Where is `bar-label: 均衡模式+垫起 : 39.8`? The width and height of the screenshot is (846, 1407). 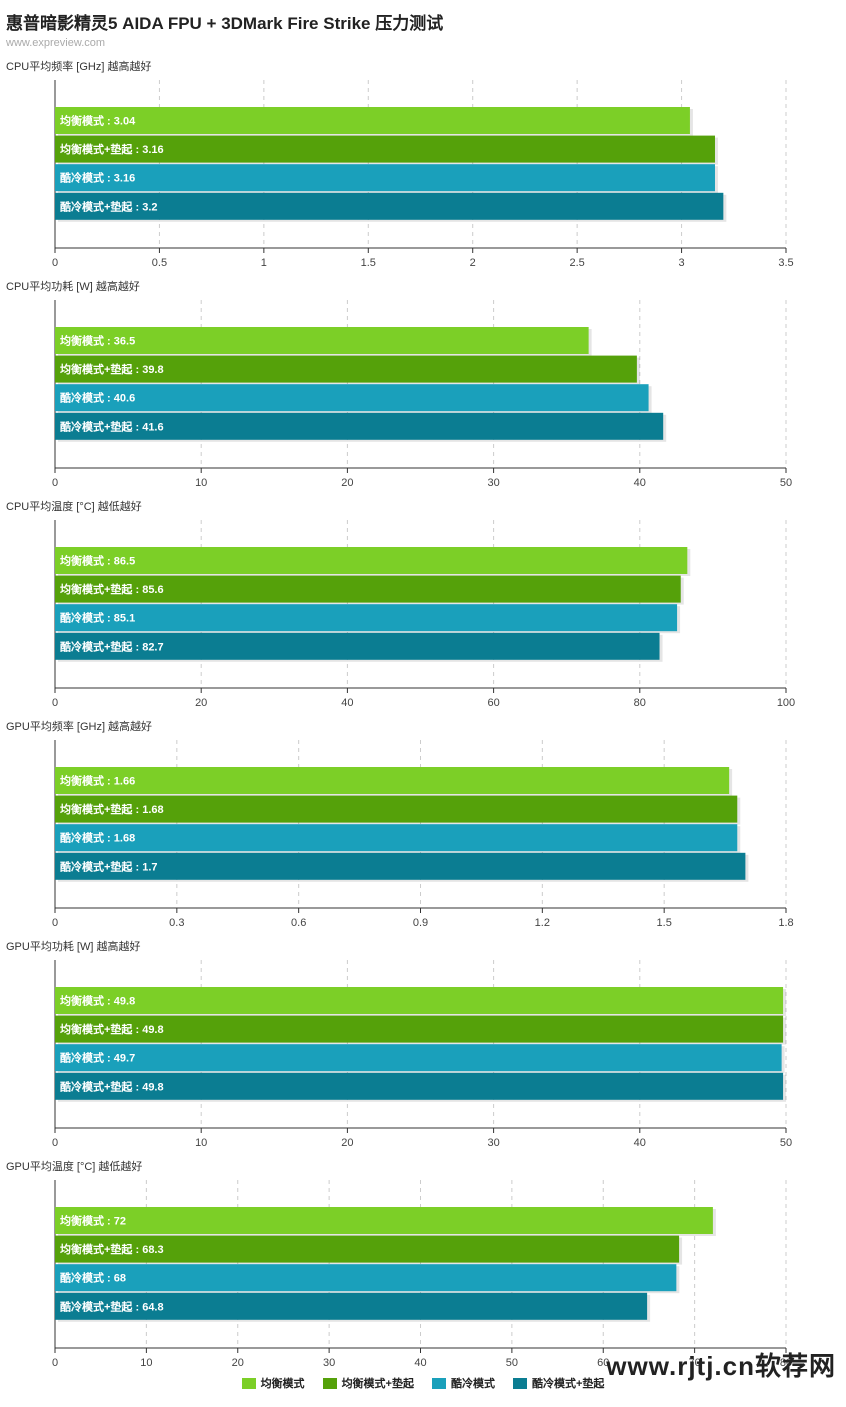
bar-label: 均衡模式+垫起 : 39.8 is located at coordinates (112, 369).